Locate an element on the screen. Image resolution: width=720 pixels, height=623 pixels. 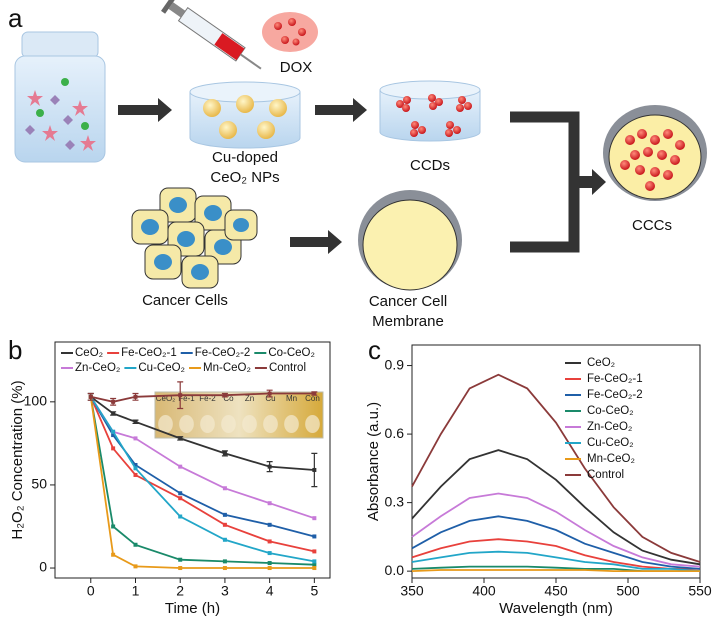
legend-label: Mn-CeO₂ is located at coordinates (227, 368).